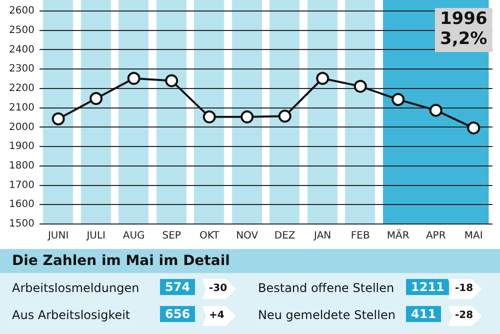 The image size is (500, 334). What do you see at coordinates (178, 287) in the screenshot?
I see `text: 574` at bounding box center [178, 287].